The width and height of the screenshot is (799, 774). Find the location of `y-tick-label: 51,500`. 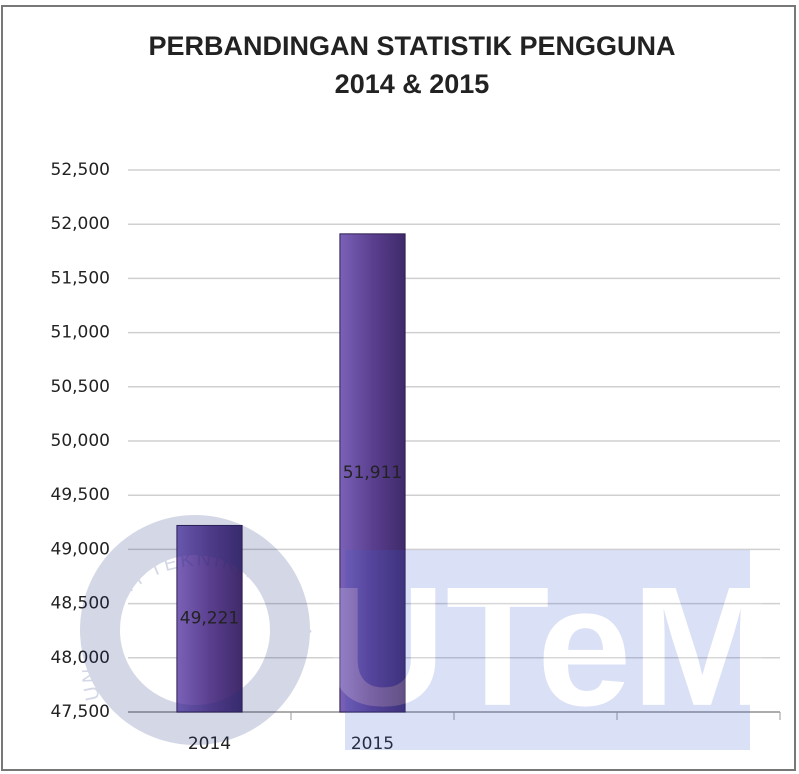

y-tick-label: 51,500 is located at coordinates (80, 278).